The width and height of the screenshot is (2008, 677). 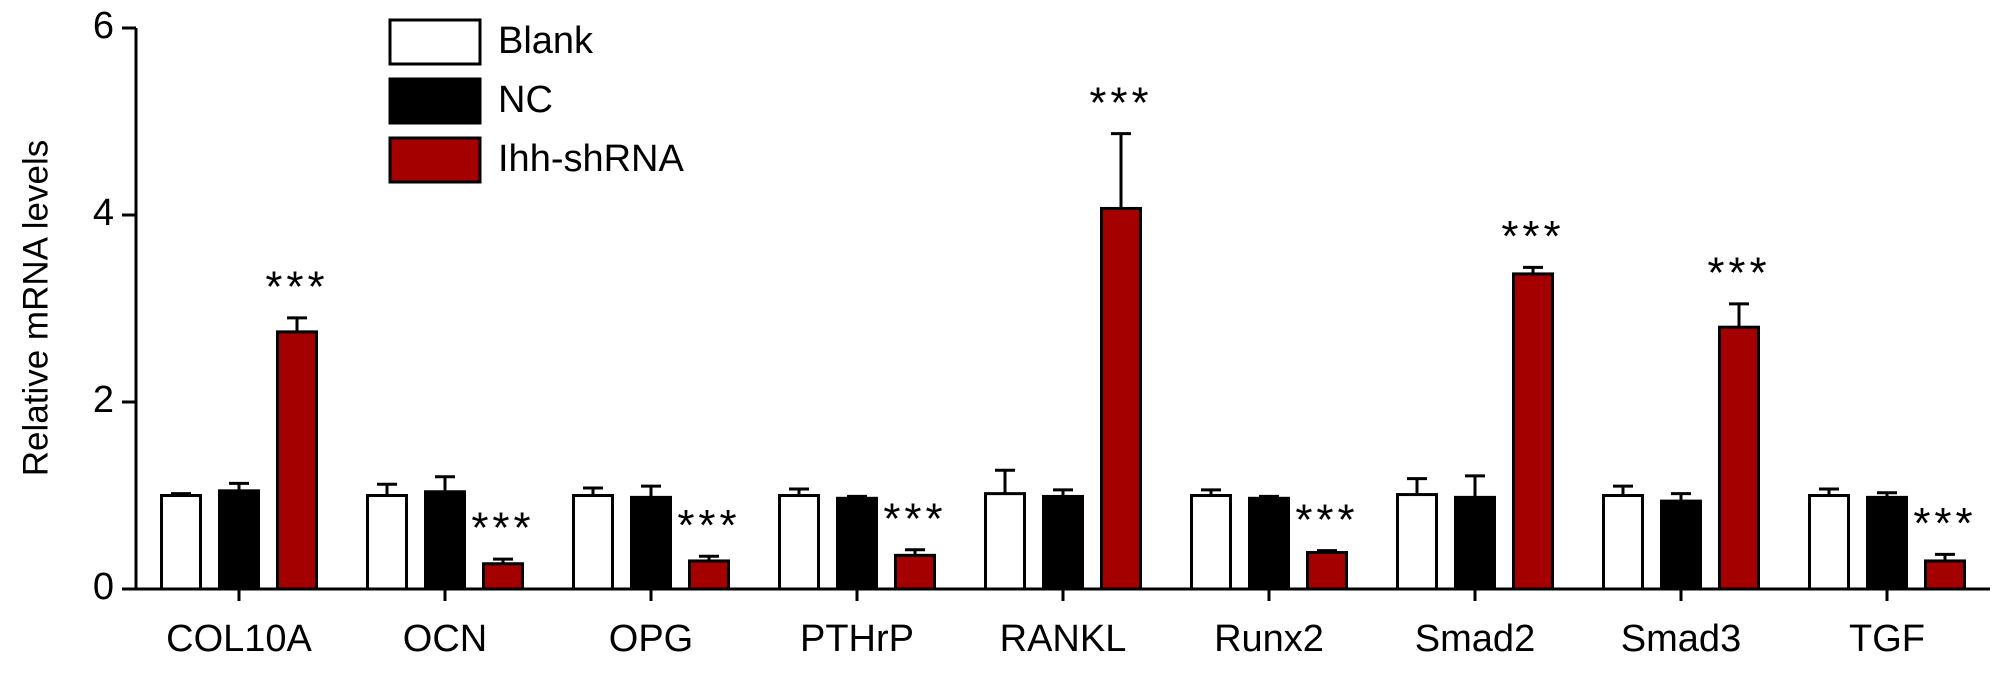 What do you see at coordinates (591, 159) in the screenshot?
I see `legend-label: Ihh-shRNA` at bounding box center [591, 159].